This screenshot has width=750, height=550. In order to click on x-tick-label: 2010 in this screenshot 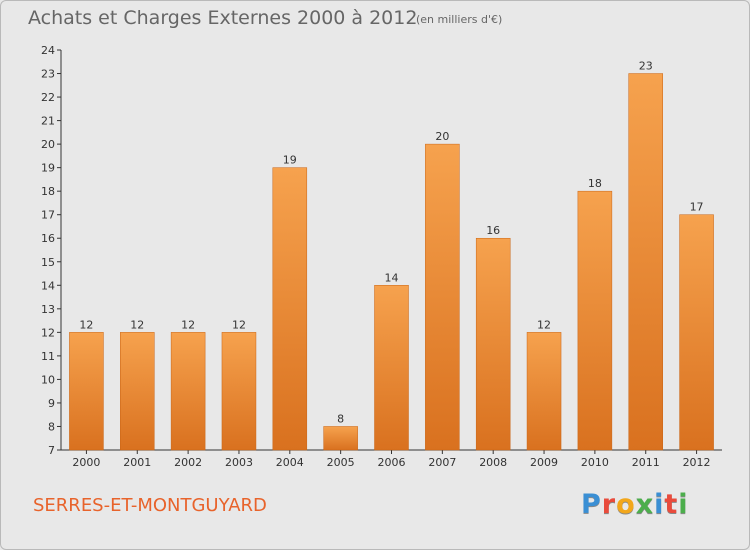, I will do `click(595, 462)`.